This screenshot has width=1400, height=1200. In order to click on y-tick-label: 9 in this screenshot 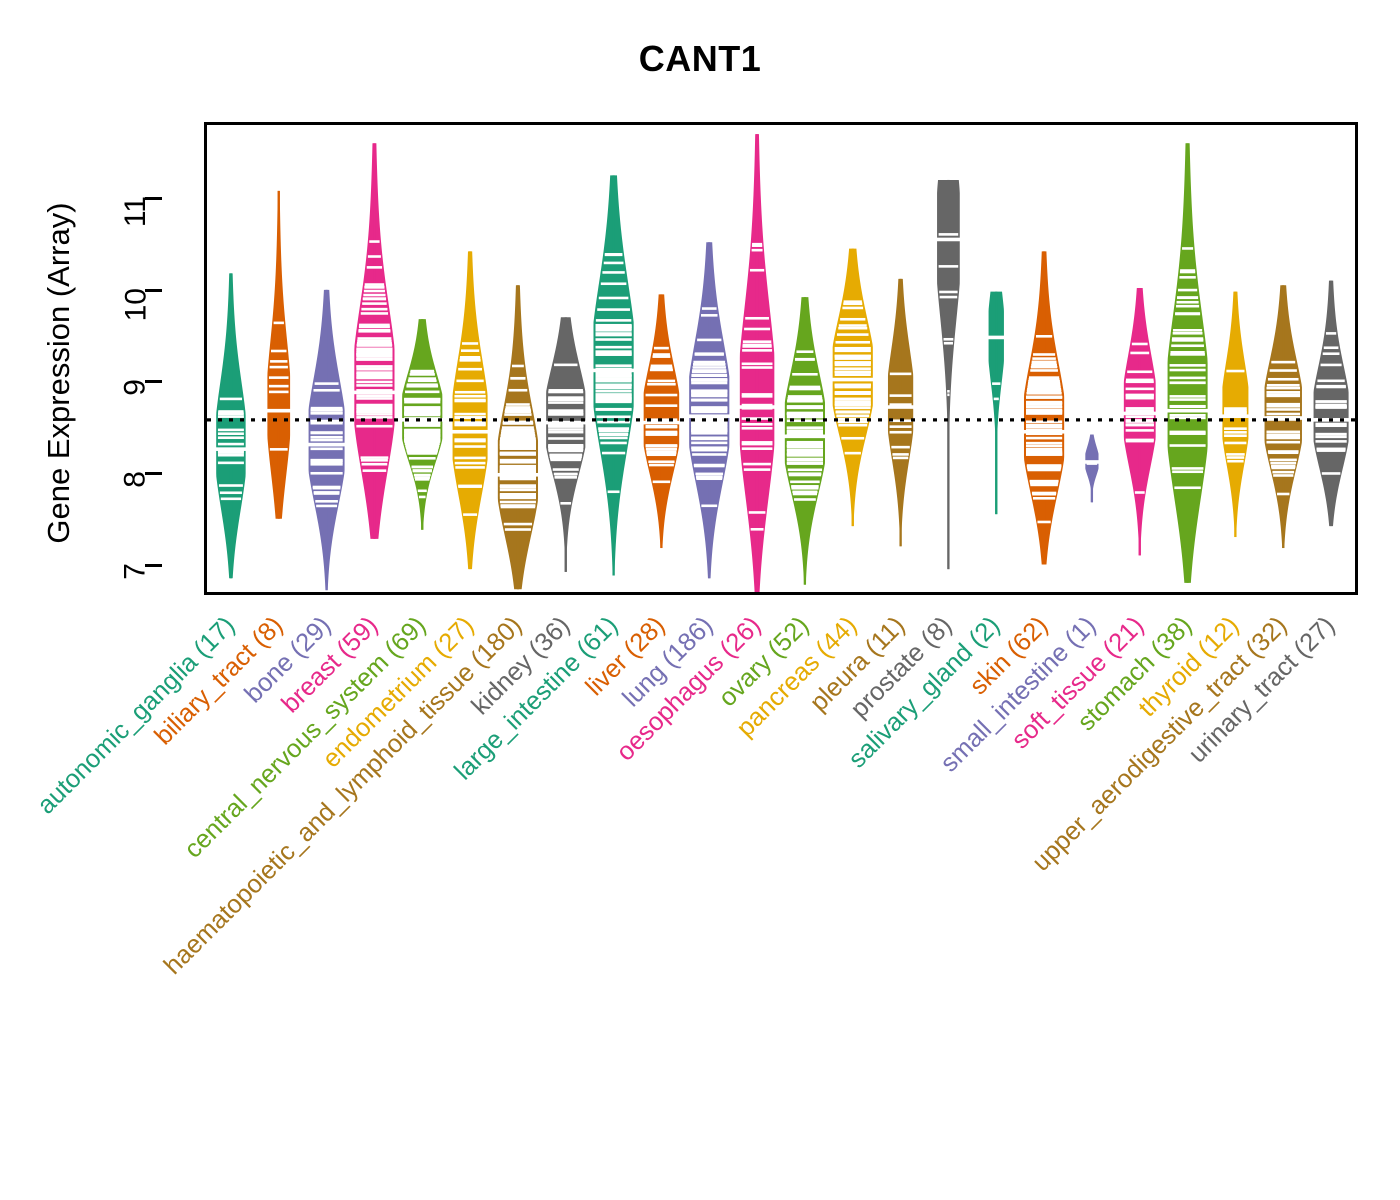, I will do `click(135, 388)`.